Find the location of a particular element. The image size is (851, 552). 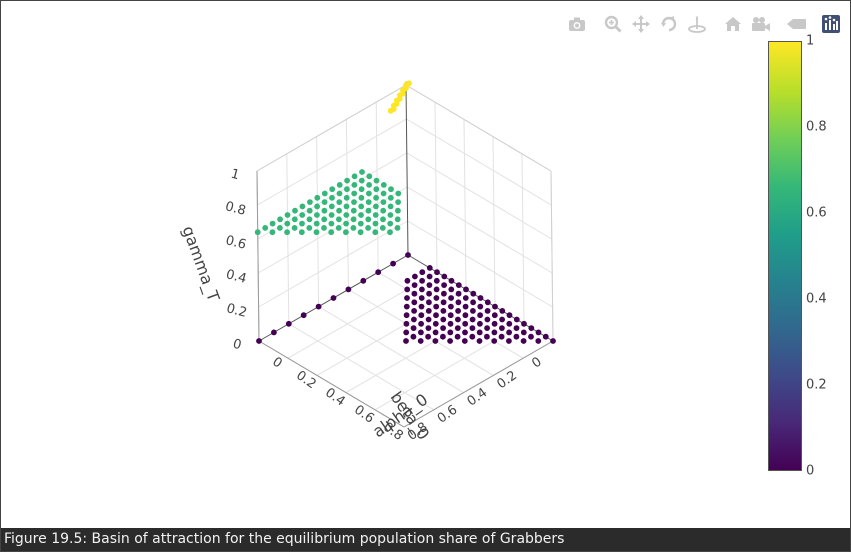

colorbar-tick-label: 0.4 is located at coordinates (816, 299).